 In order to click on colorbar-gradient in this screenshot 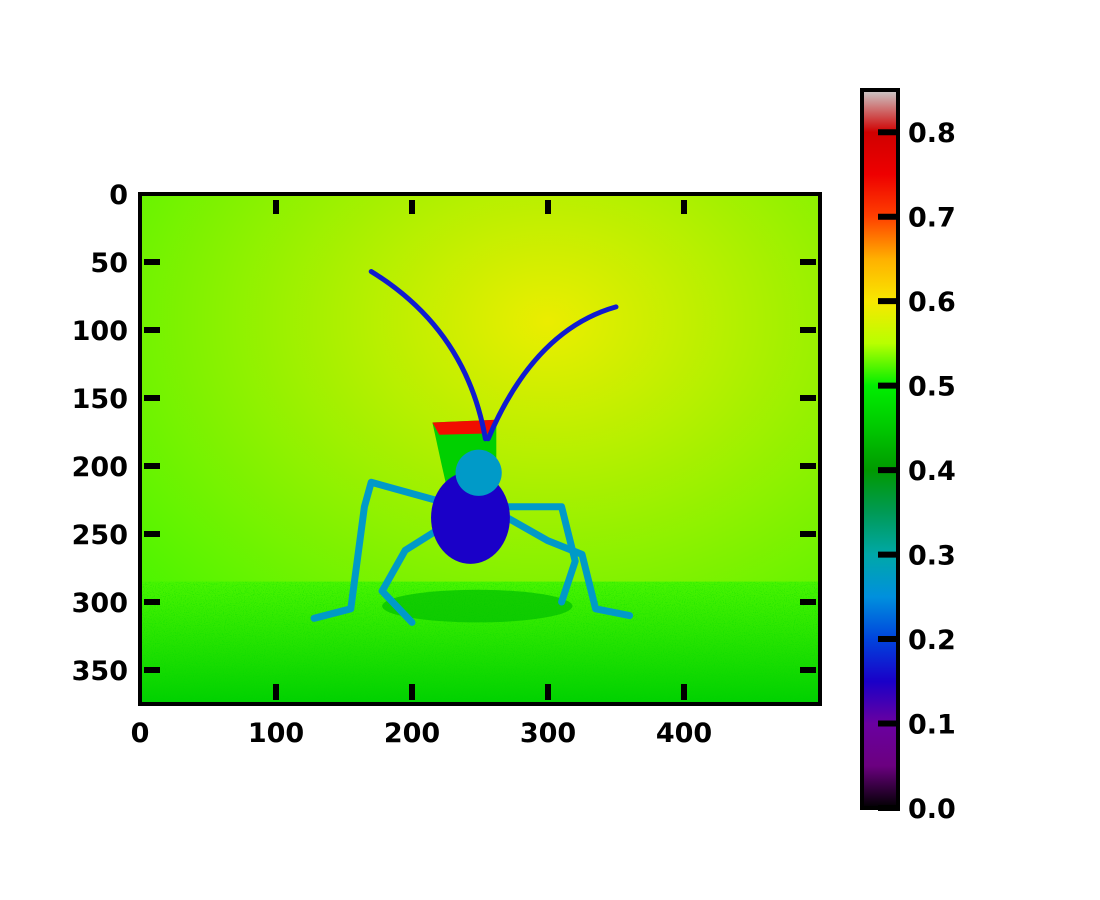, I will do `click(880, 449)`.